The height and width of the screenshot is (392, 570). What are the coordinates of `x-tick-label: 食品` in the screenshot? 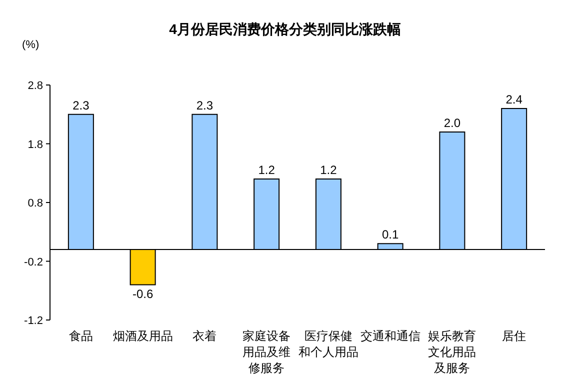 It's located at (80, 336).